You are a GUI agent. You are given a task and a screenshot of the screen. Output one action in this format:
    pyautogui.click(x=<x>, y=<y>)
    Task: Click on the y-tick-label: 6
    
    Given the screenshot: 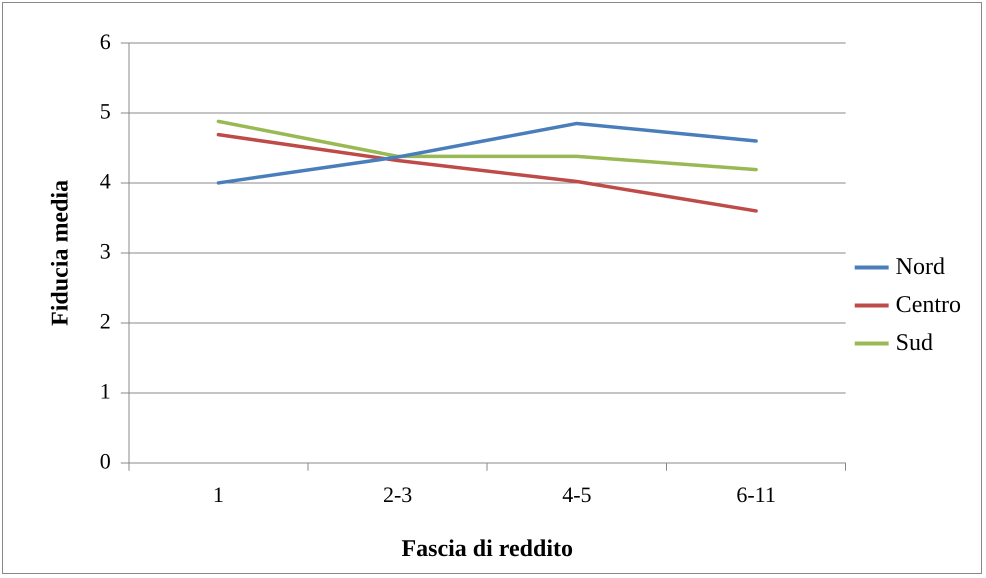 What is the action you would take?
    pyautogui.click(x=105, y=41)
    